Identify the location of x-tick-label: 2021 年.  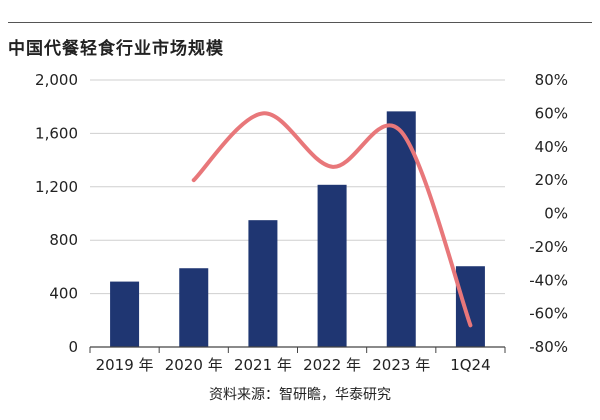
(263, 365).